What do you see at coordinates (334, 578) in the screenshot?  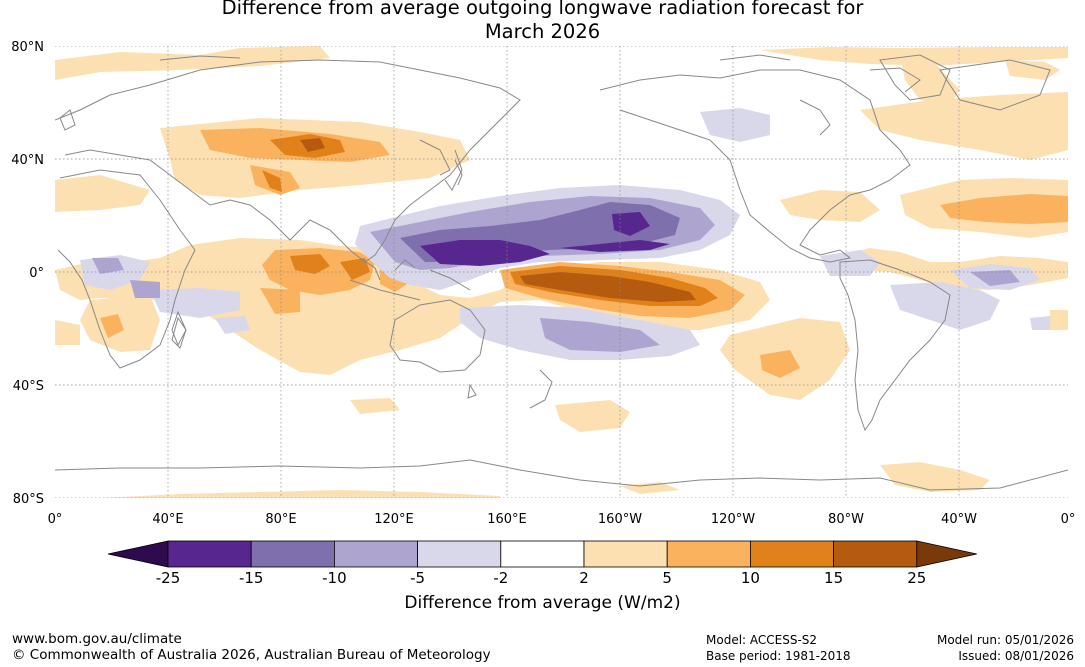 I see `colorbar-tick--10: -10` at bounding box center [334, 578].